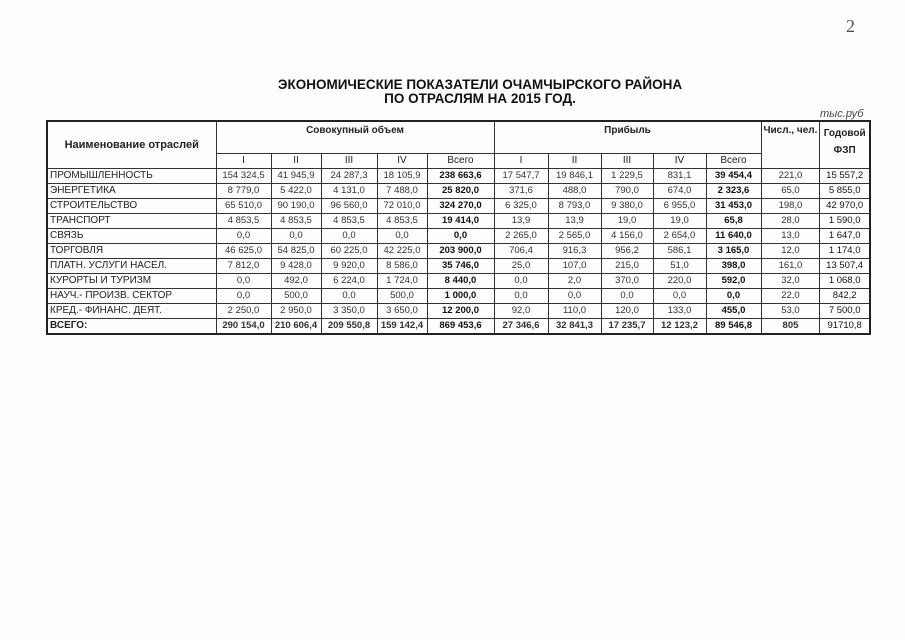 The width and height of the screenshot is (905, 640). I want to click on profit-q3: 9 380,0, so click(627, 205).